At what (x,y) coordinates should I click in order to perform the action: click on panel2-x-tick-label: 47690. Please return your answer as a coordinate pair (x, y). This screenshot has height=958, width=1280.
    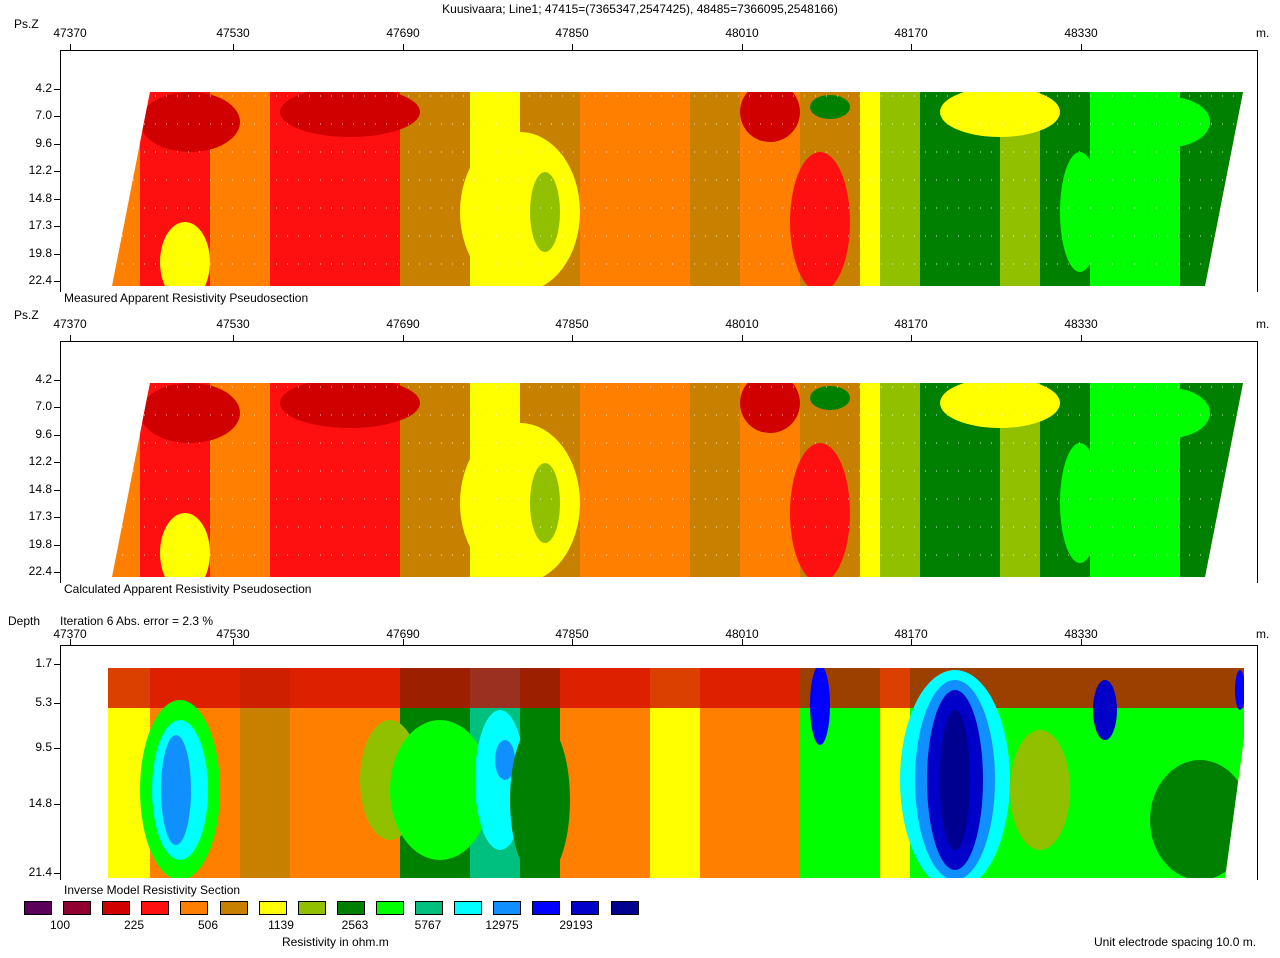
    Looking at the image, I should click on (403, 324).